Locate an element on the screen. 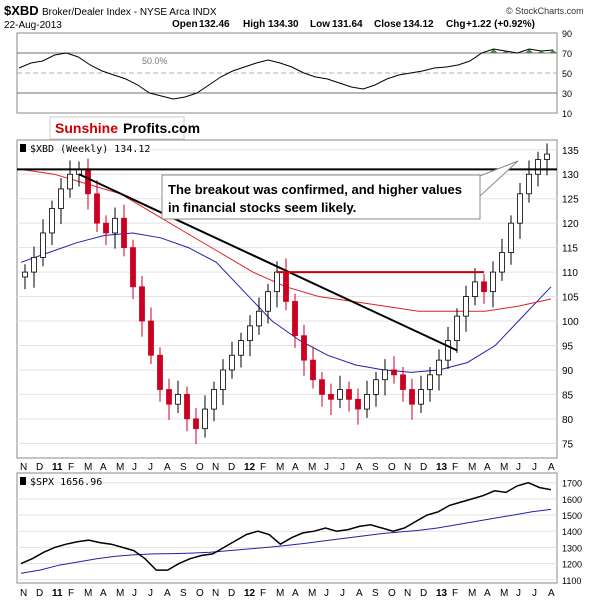 The image size is (602, 607). rsi-50-label: 50.0% is located at coordinates (155, 61).